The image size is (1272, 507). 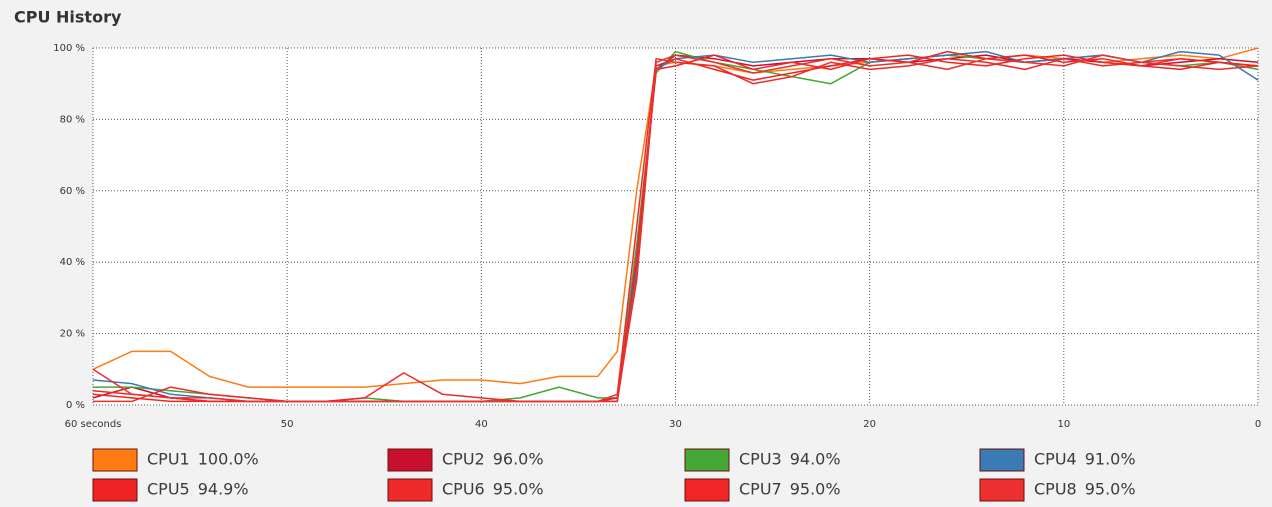 What do you see at coordinates (869, 424) in the screenshot?
I see `x-tick-label: 20` at bounding box center [869, 424].